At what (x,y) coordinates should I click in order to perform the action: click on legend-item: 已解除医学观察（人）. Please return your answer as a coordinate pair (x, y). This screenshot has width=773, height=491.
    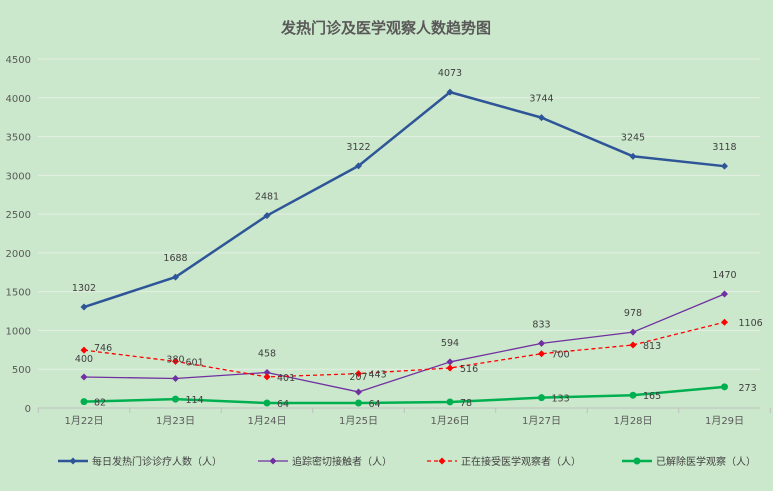
    Looking at the image, I should click on (689, 461).